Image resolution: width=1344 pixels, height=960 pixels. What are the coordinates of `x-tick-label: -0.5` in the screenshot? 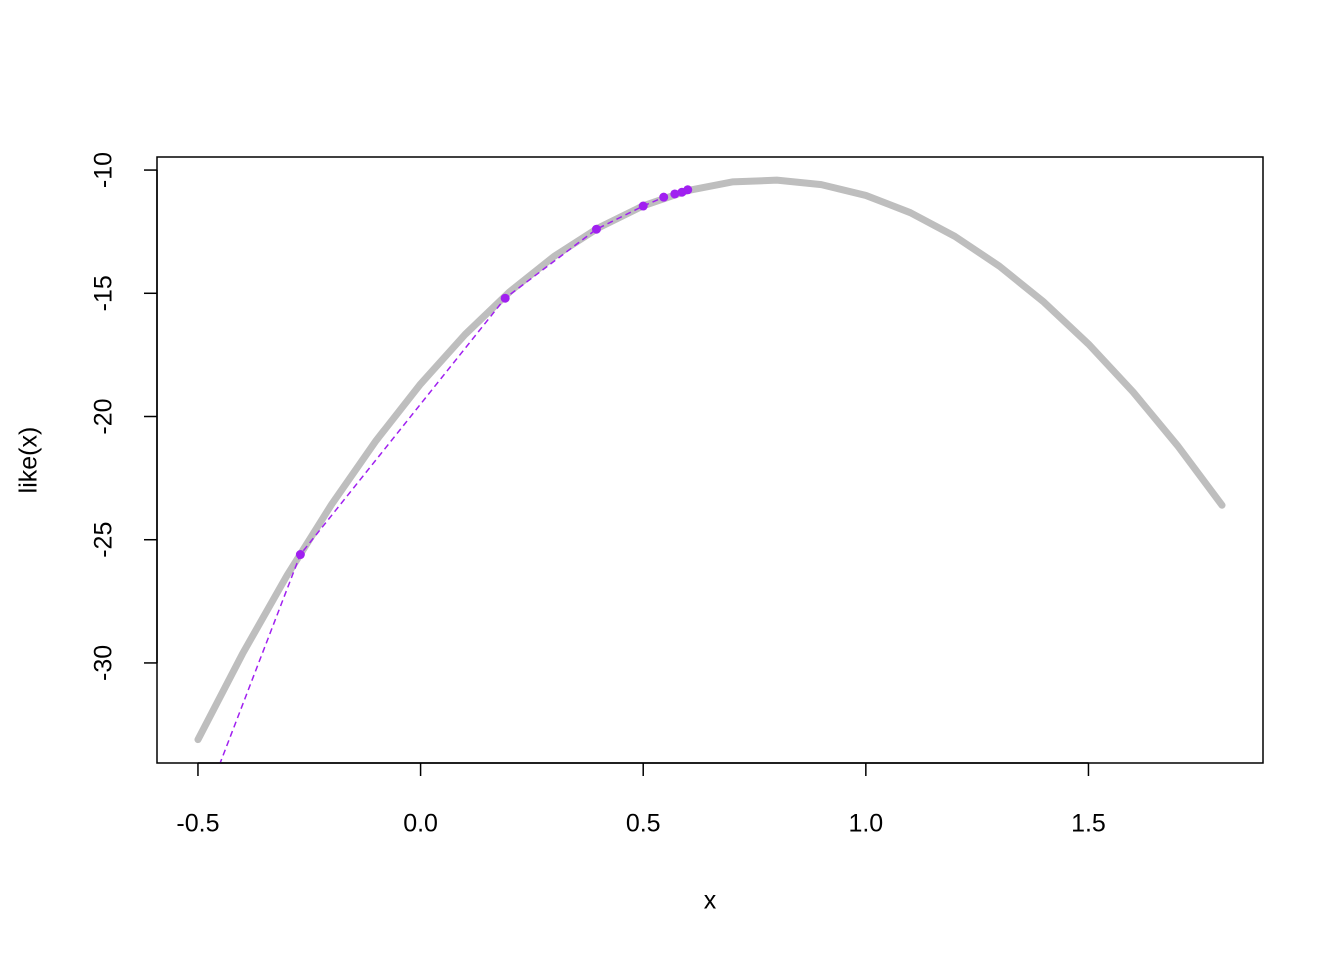 It's located at (197, 824).